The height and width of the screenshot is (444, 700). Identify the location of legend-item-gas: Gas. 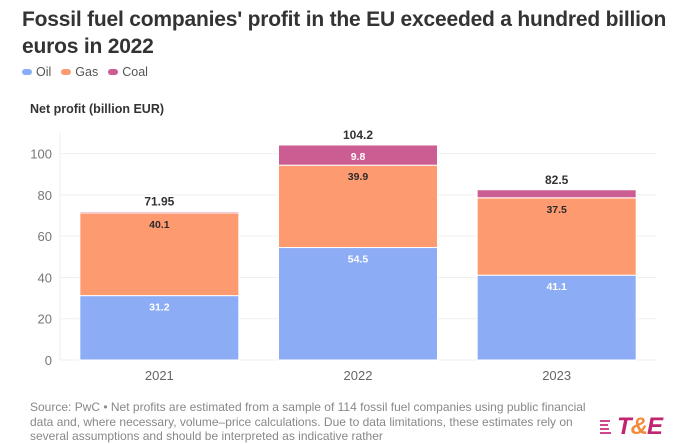
(79, 72).